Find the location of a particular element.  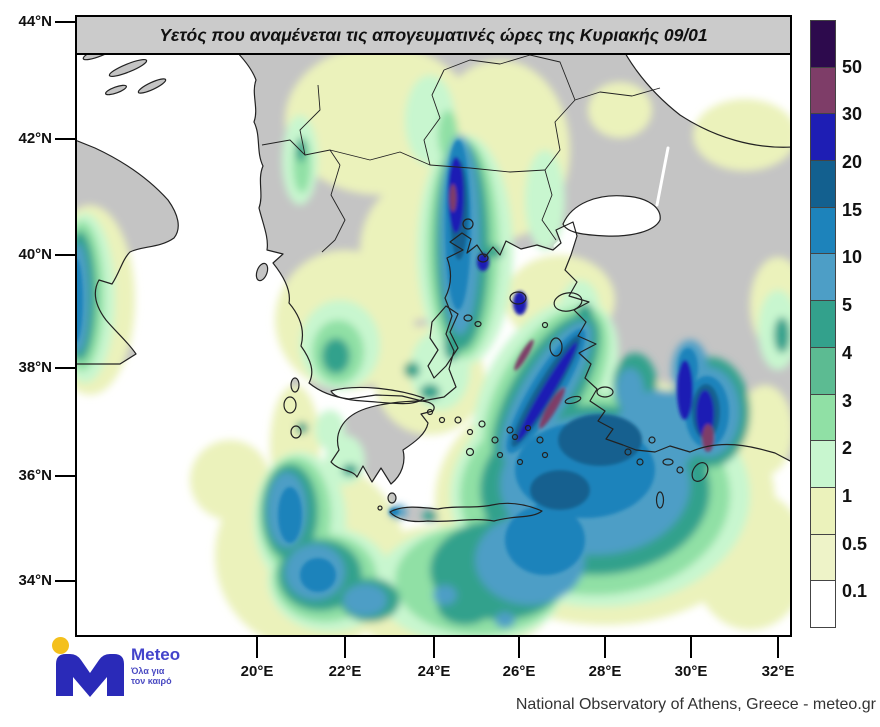

lon-tick-label: 26°E is located at coordinates (519, 671).